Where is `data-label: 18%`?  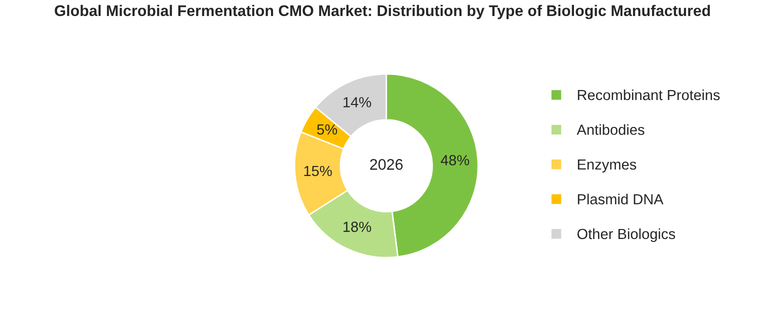 data-label: 18% is located at coordinates (358, 227).